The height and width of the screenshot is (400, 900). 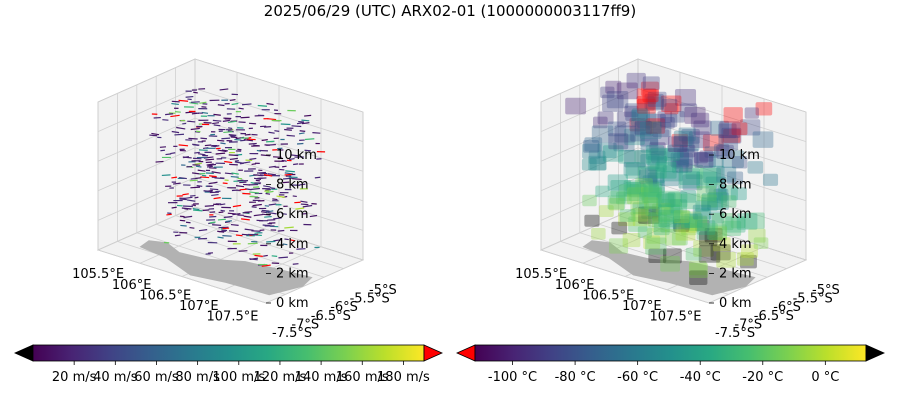 What do you see at coordinates (672, 178) in the screenshot?
I see `temp-data` at bounding box center [672, 178].